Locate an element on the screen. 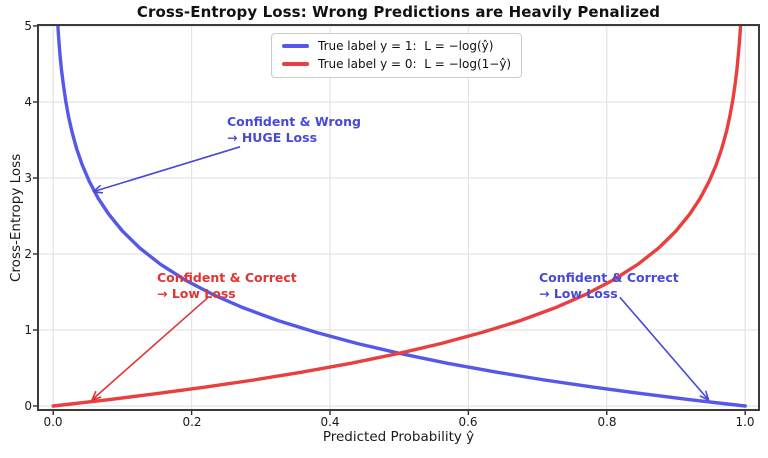 This screenshot has width=768, height=458. confident-correct-low-loss-blue-arrow is located at coordinates (664, 348).